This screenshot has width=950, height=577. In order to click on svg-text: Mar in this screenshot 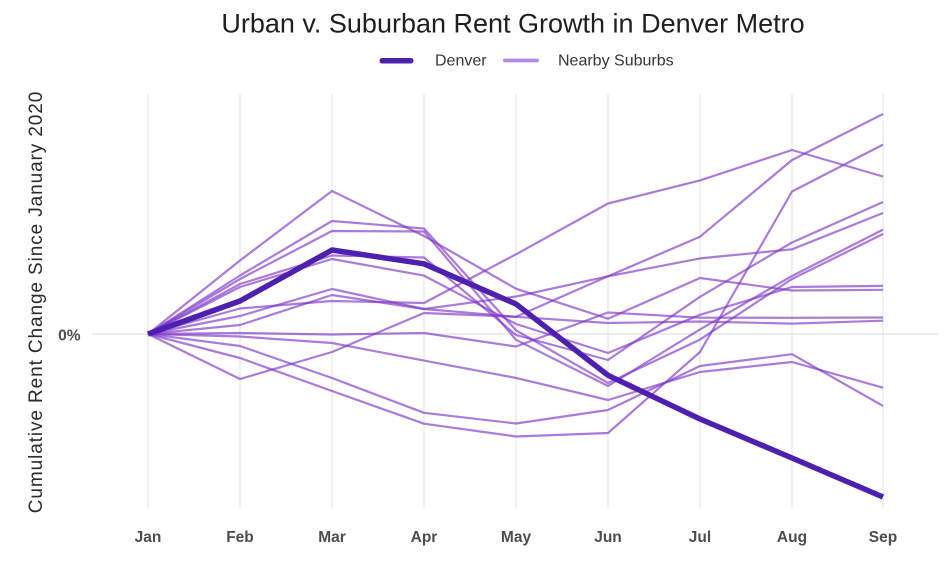, I will do `click(332, 537)`.